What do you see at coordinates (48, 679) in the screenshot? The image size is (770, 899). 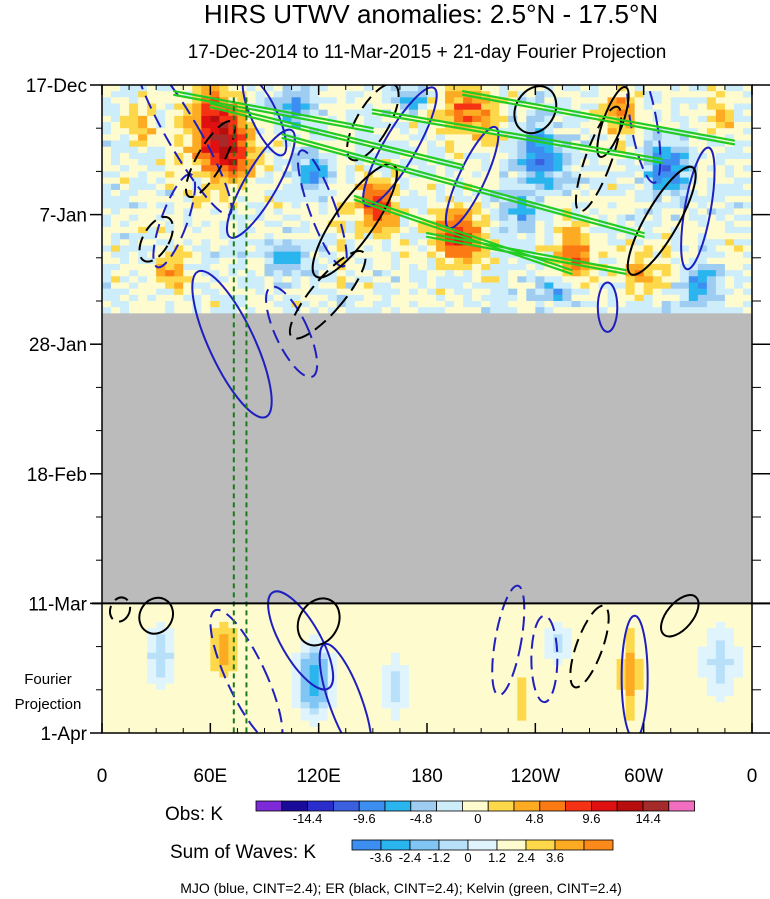 I see `projection-label-line1: Fourier` at bounding box center [48, 679].